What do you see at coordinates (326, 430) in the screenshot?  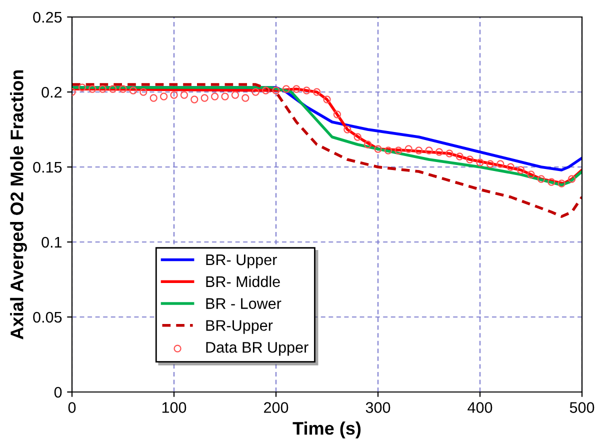 I see `x-axis-title: Time (s)` at bounding box center [326, 430].